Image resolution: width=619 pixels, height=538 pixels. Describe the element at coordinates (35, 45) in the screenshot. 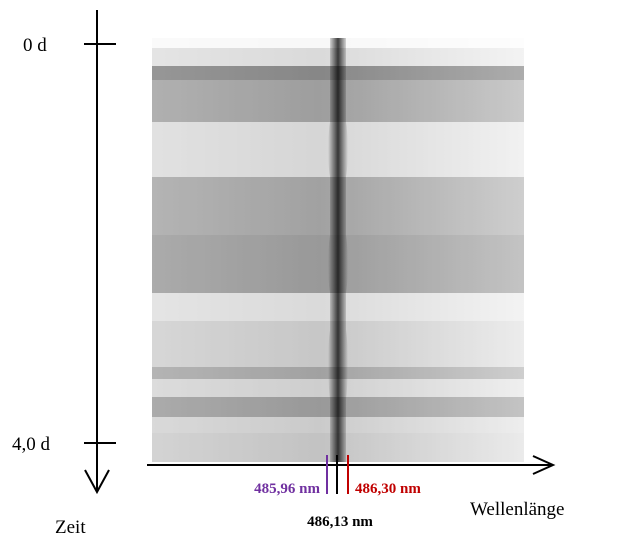

I see `tick-label: 0 d` at that location.